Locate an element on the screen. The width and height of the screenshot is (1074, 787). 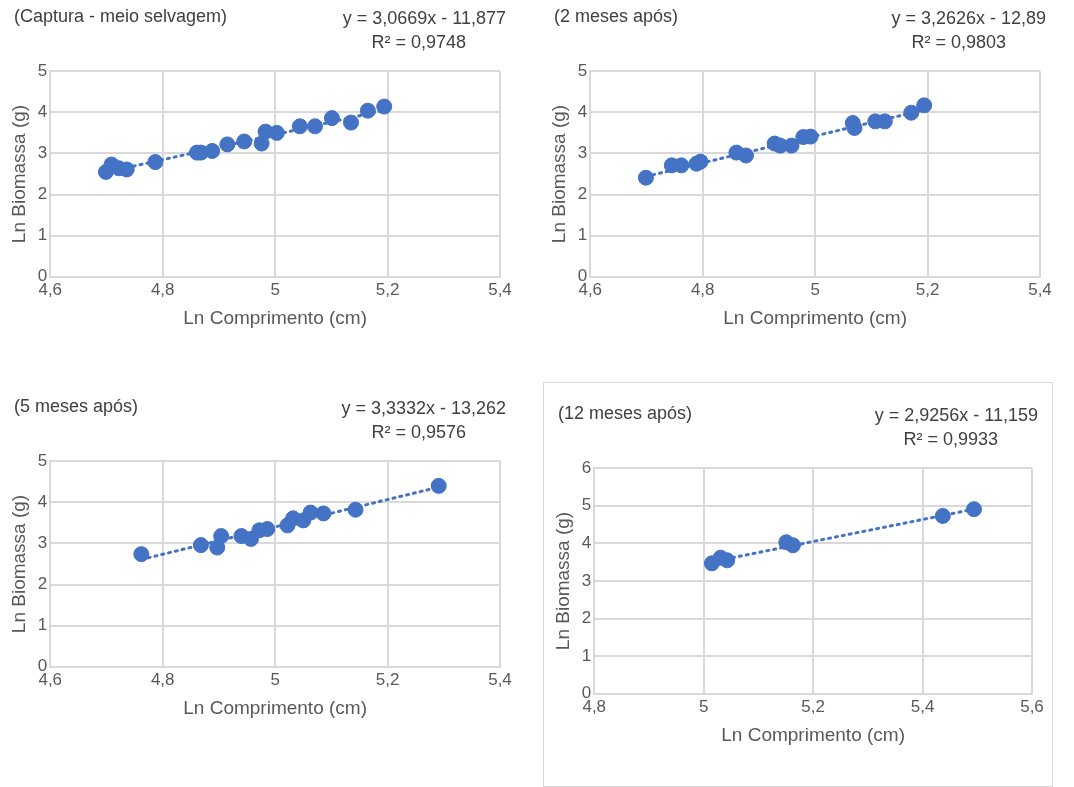
text: y = 3,2626x - 12,89 is located at coordinates (968, 18).